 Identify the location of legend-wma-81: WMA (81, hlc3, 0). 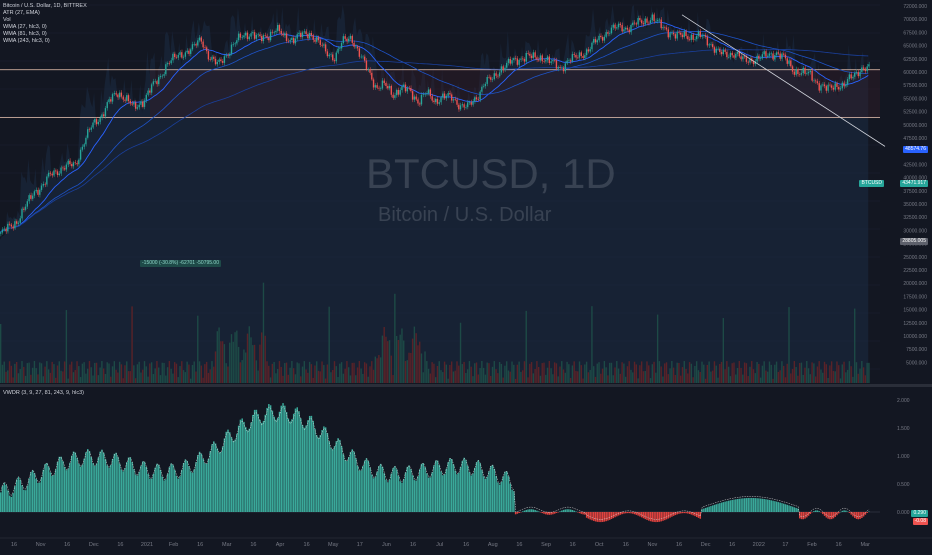
(25, 34).